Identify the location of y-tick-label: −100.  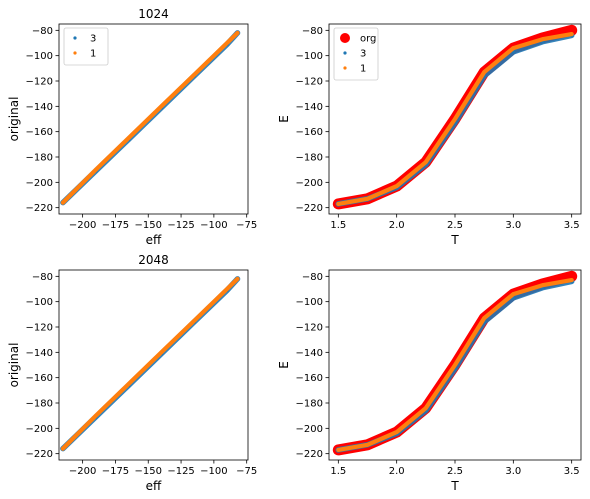
(309, 302).